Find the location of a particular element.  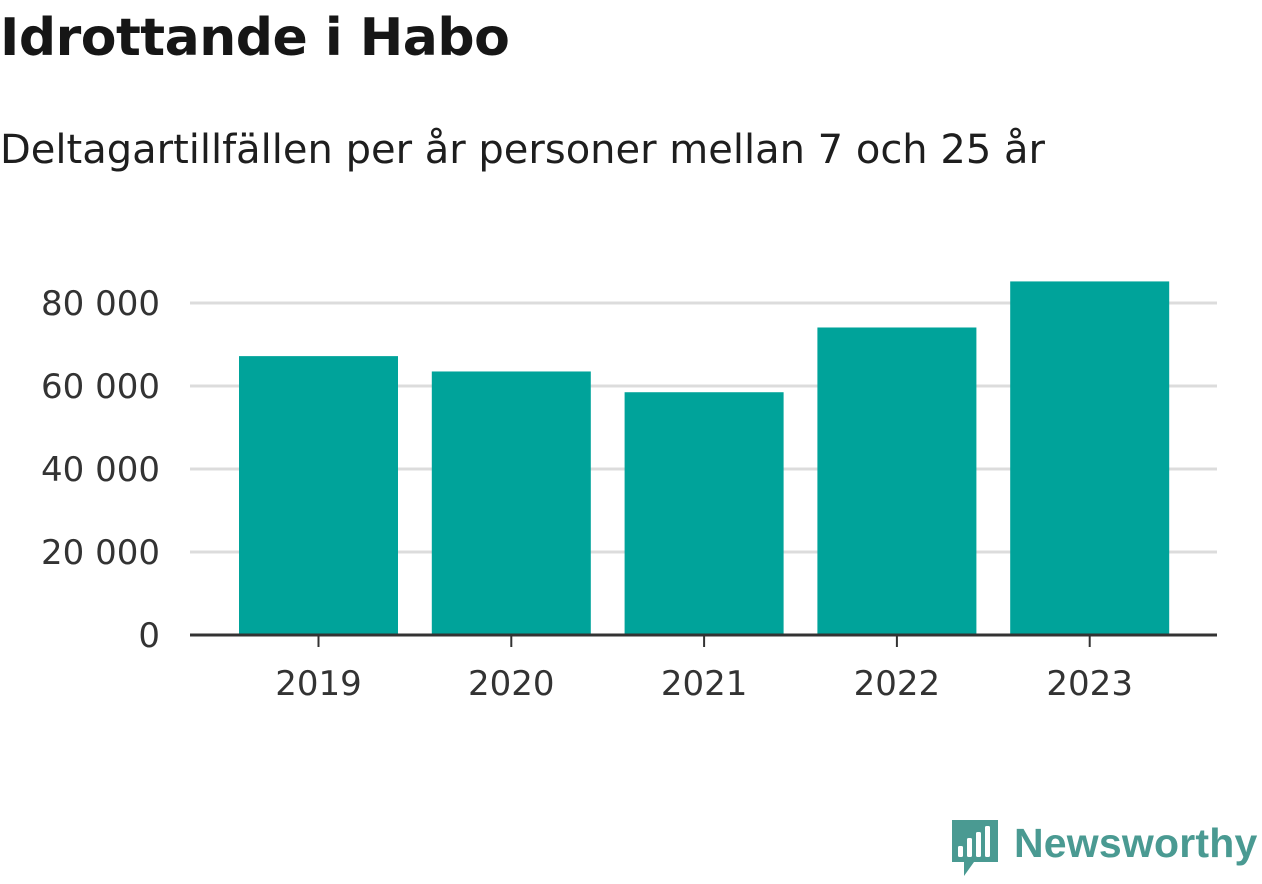

axes is located at coordinates (703, 640).